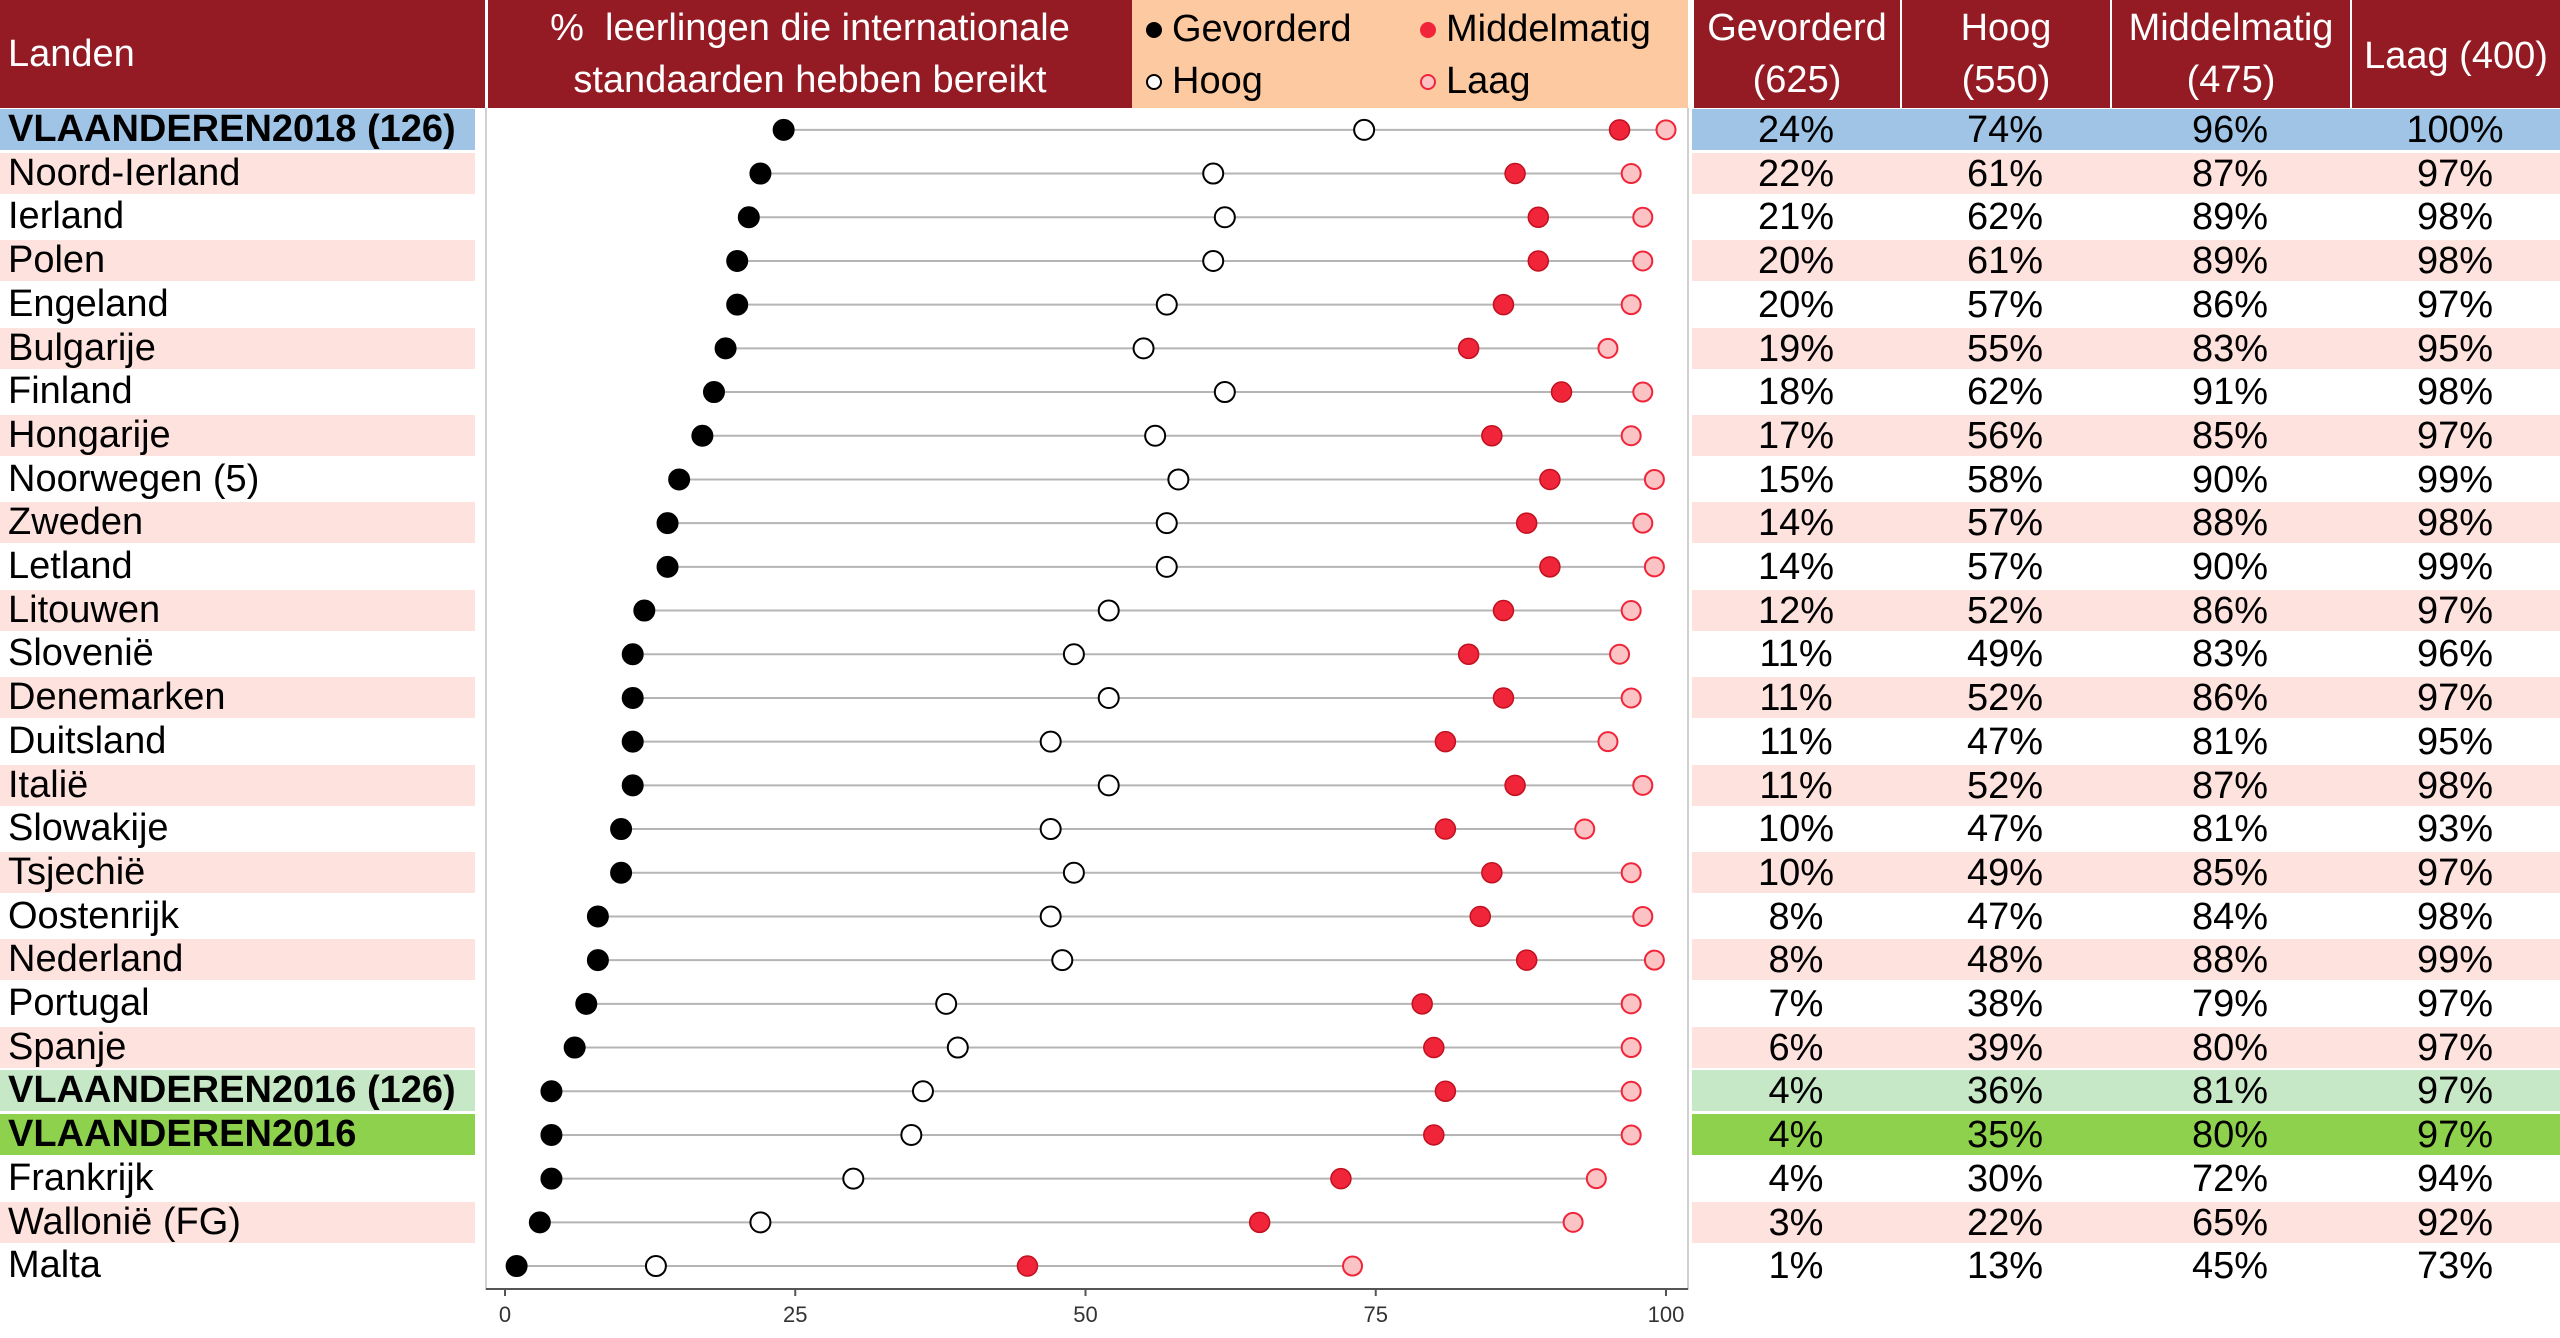  Describe the element at coordinates (1488, 81) in the screenshot. I see `legend-label-laag: Laag` at that location.